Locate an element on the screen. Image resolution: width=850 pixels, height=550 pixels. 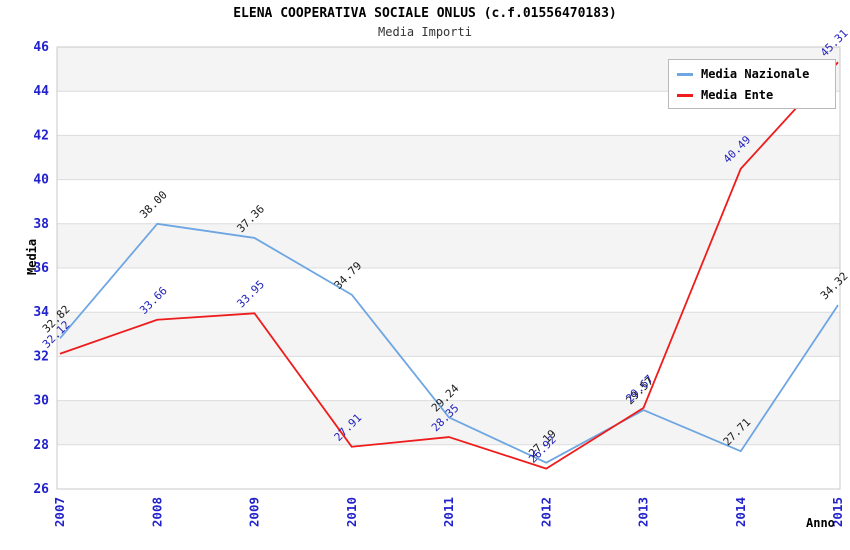
legend-item-media-ente: Media Ente is located at coordinates (752, 95).